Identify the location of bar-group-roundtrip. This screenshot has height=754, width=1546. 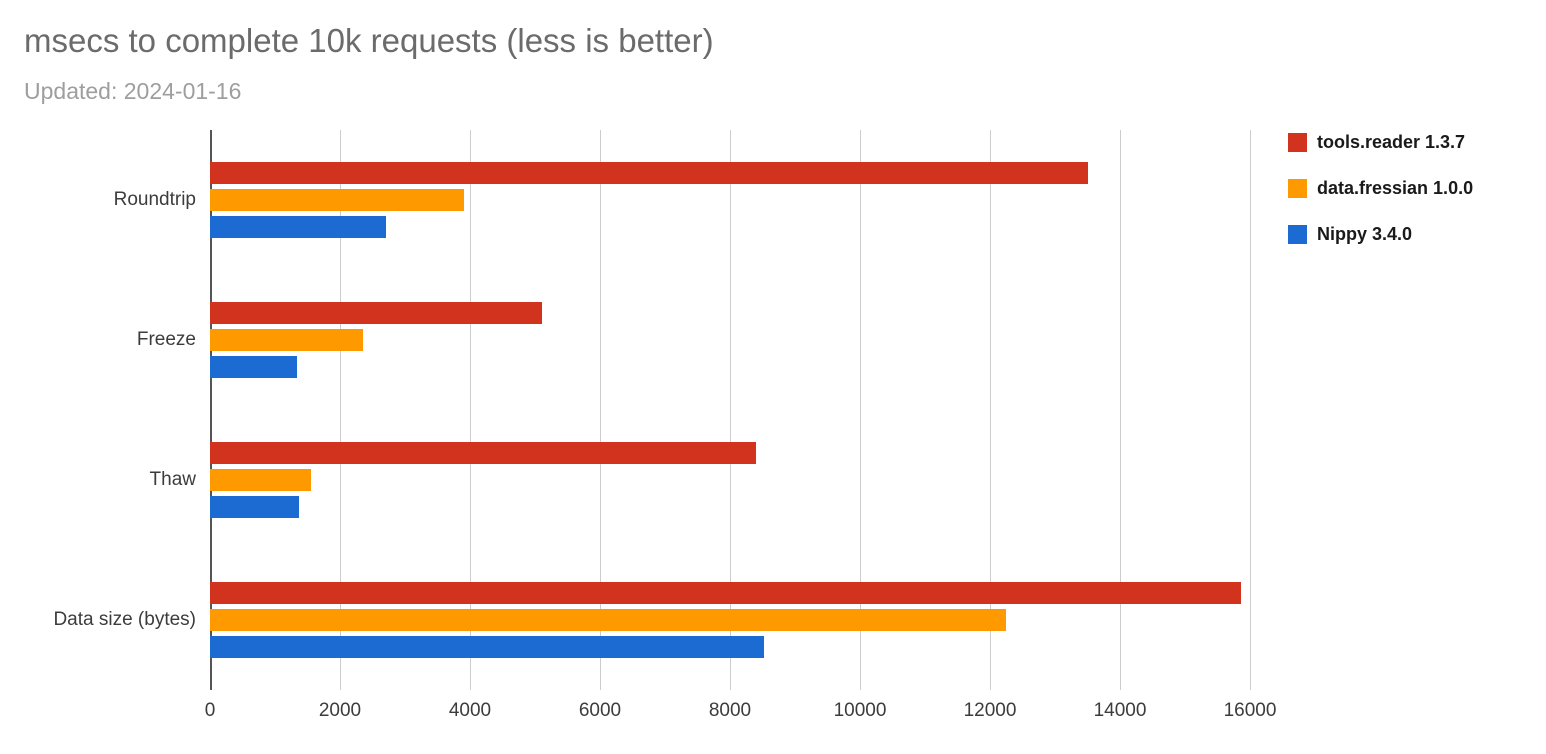
(730, 200).